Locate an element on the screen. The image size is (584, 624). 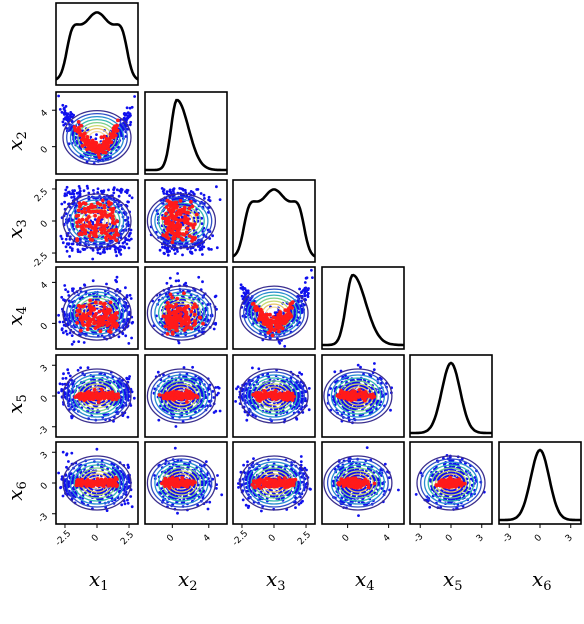
y-tick-label: 3 is located at coordinates (44, 368).